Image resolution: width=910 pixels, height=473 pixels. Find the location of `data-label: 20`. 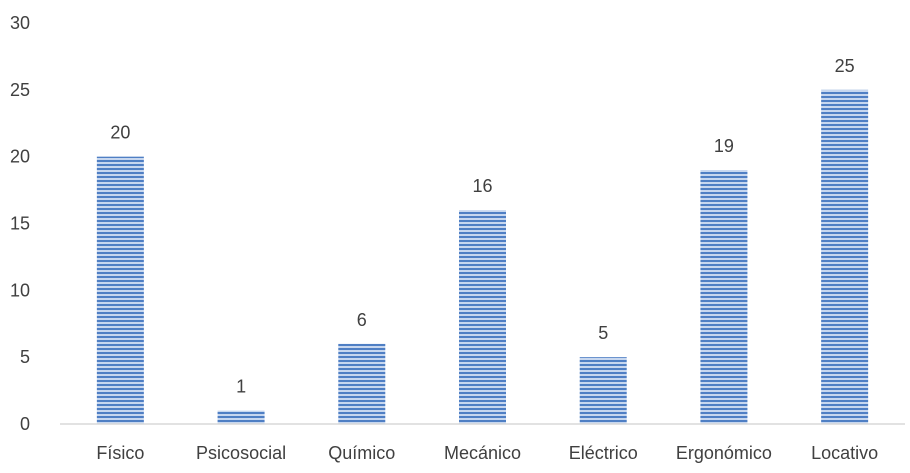

data-label: 20 is located at coordinates (120, 133).